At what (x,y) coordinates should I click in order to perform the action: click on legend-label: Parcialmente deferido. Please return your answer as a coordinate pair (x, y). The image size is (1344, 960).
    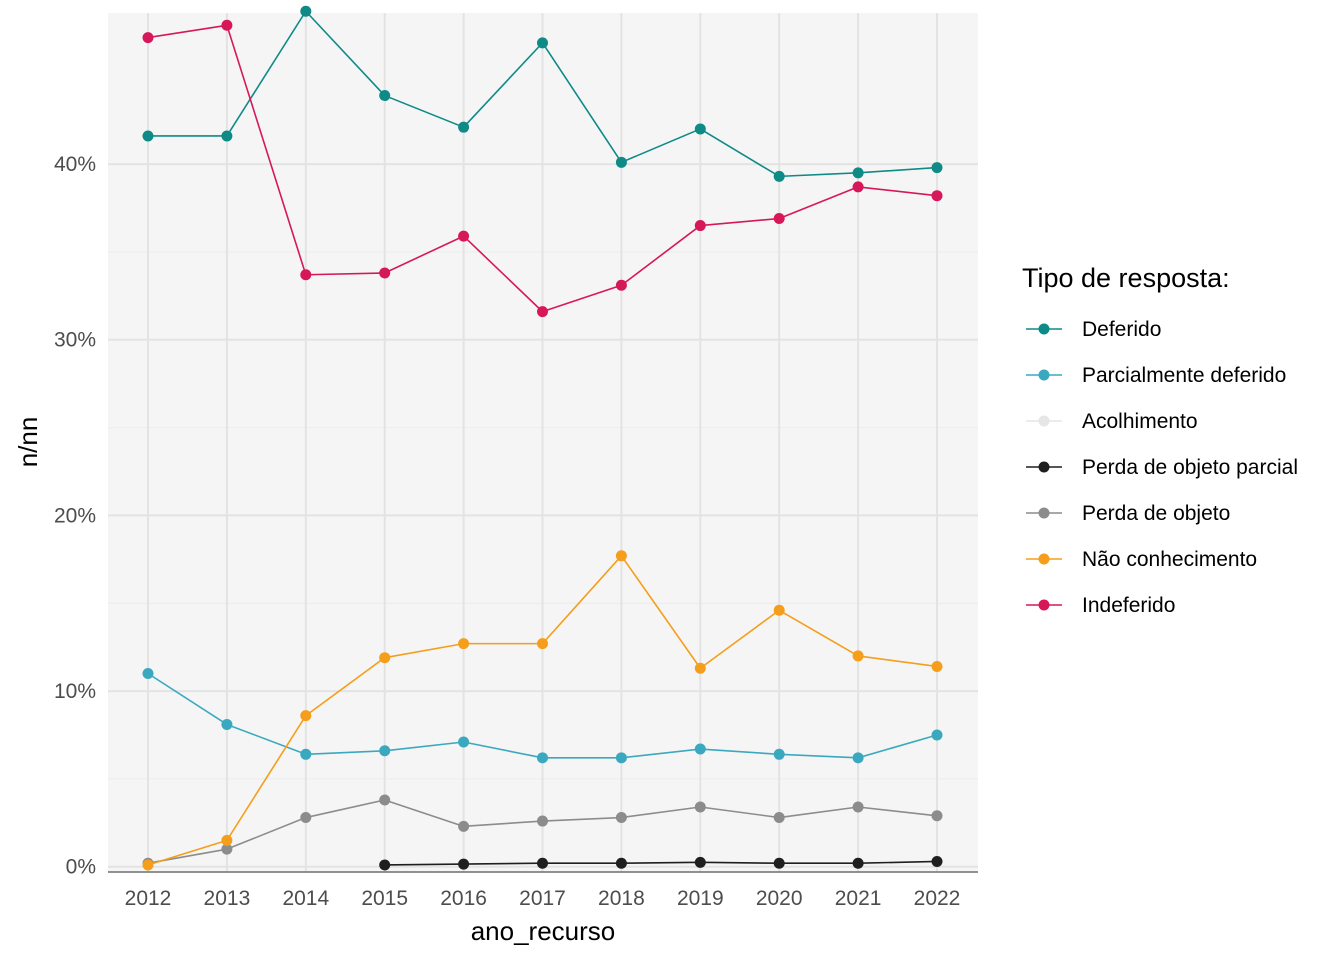
    Looking at the image, I should click on (1184, 375).